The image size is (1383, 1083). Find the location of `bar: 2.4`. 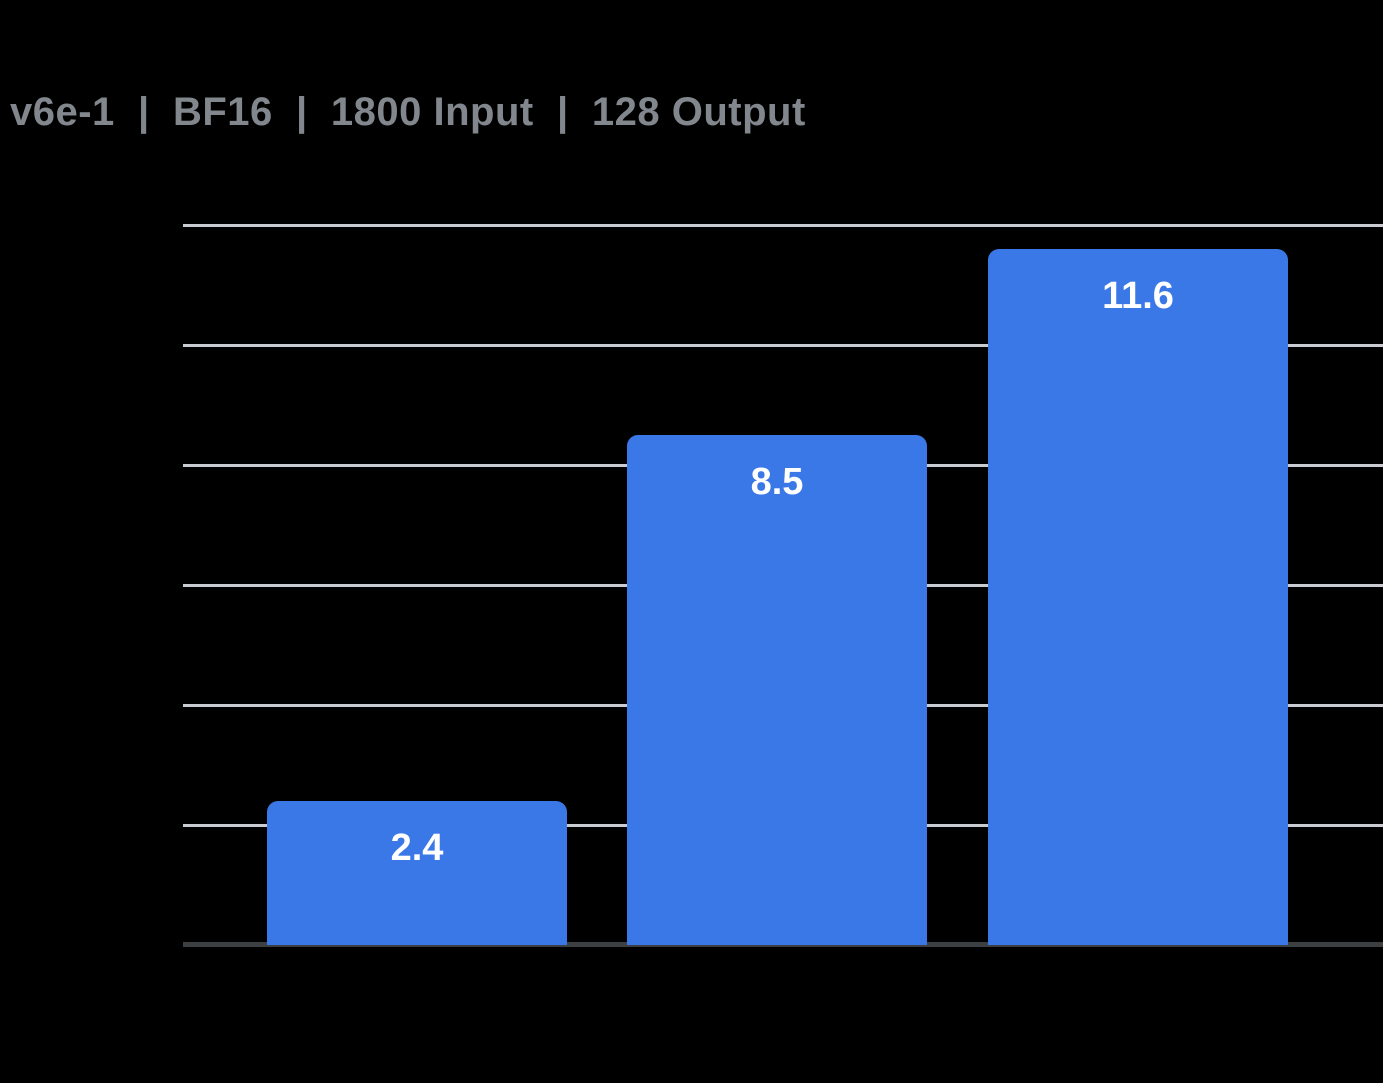

bar: 2.4 is located at coordinates (417, 873).